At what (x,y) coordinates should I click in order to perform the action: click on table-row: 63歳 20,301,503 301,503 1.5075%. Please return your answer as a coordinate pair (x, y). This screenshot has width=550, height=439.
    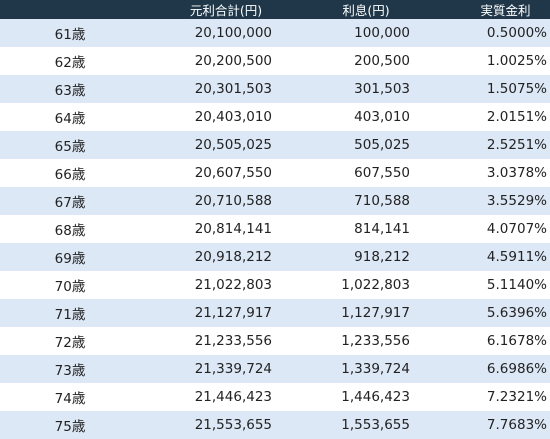
    Looking at the image, I should click on (275, 89).